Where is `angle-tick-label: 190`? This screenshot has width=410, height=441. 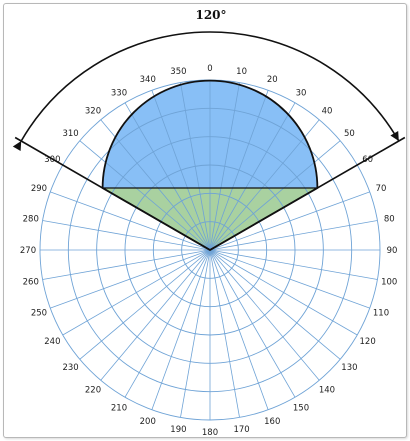 angle-tick-label: 190 is located at coordinates (178, 430).